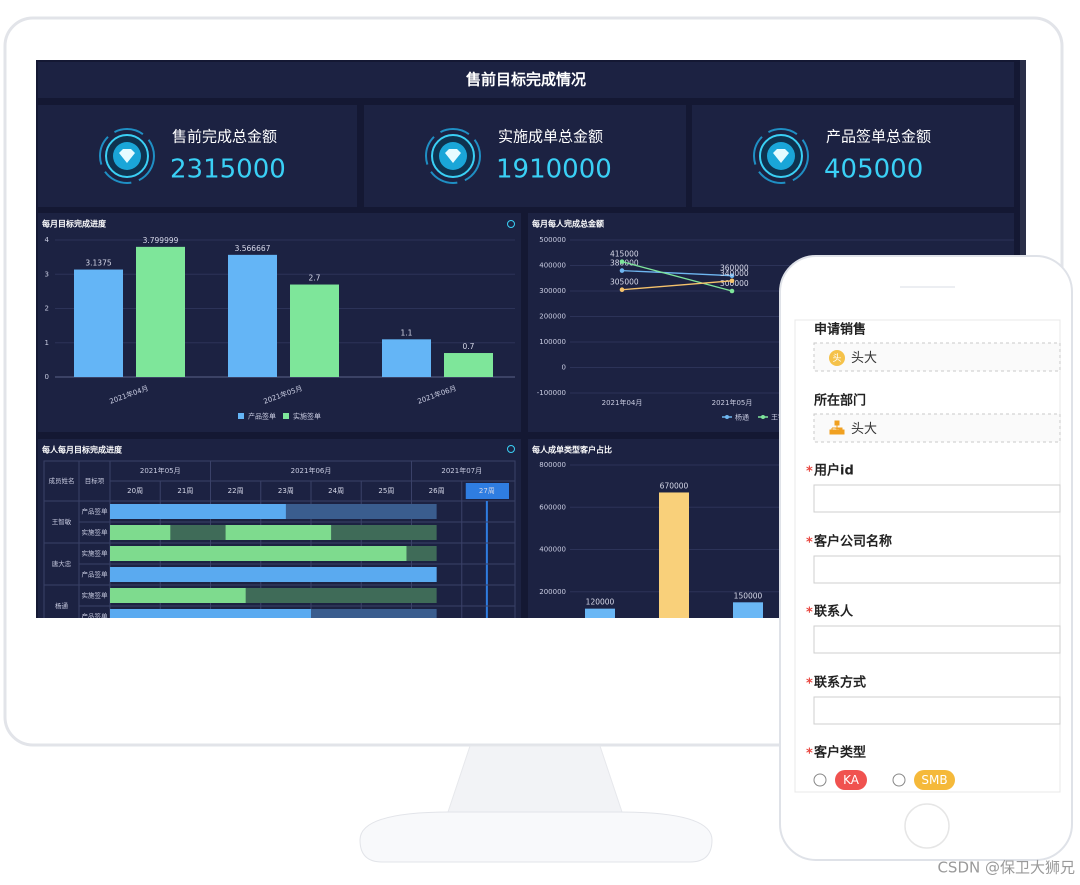 This screenshot has width=1080, height=885. I want to click on avatar-text: 头, so click(836, 358).